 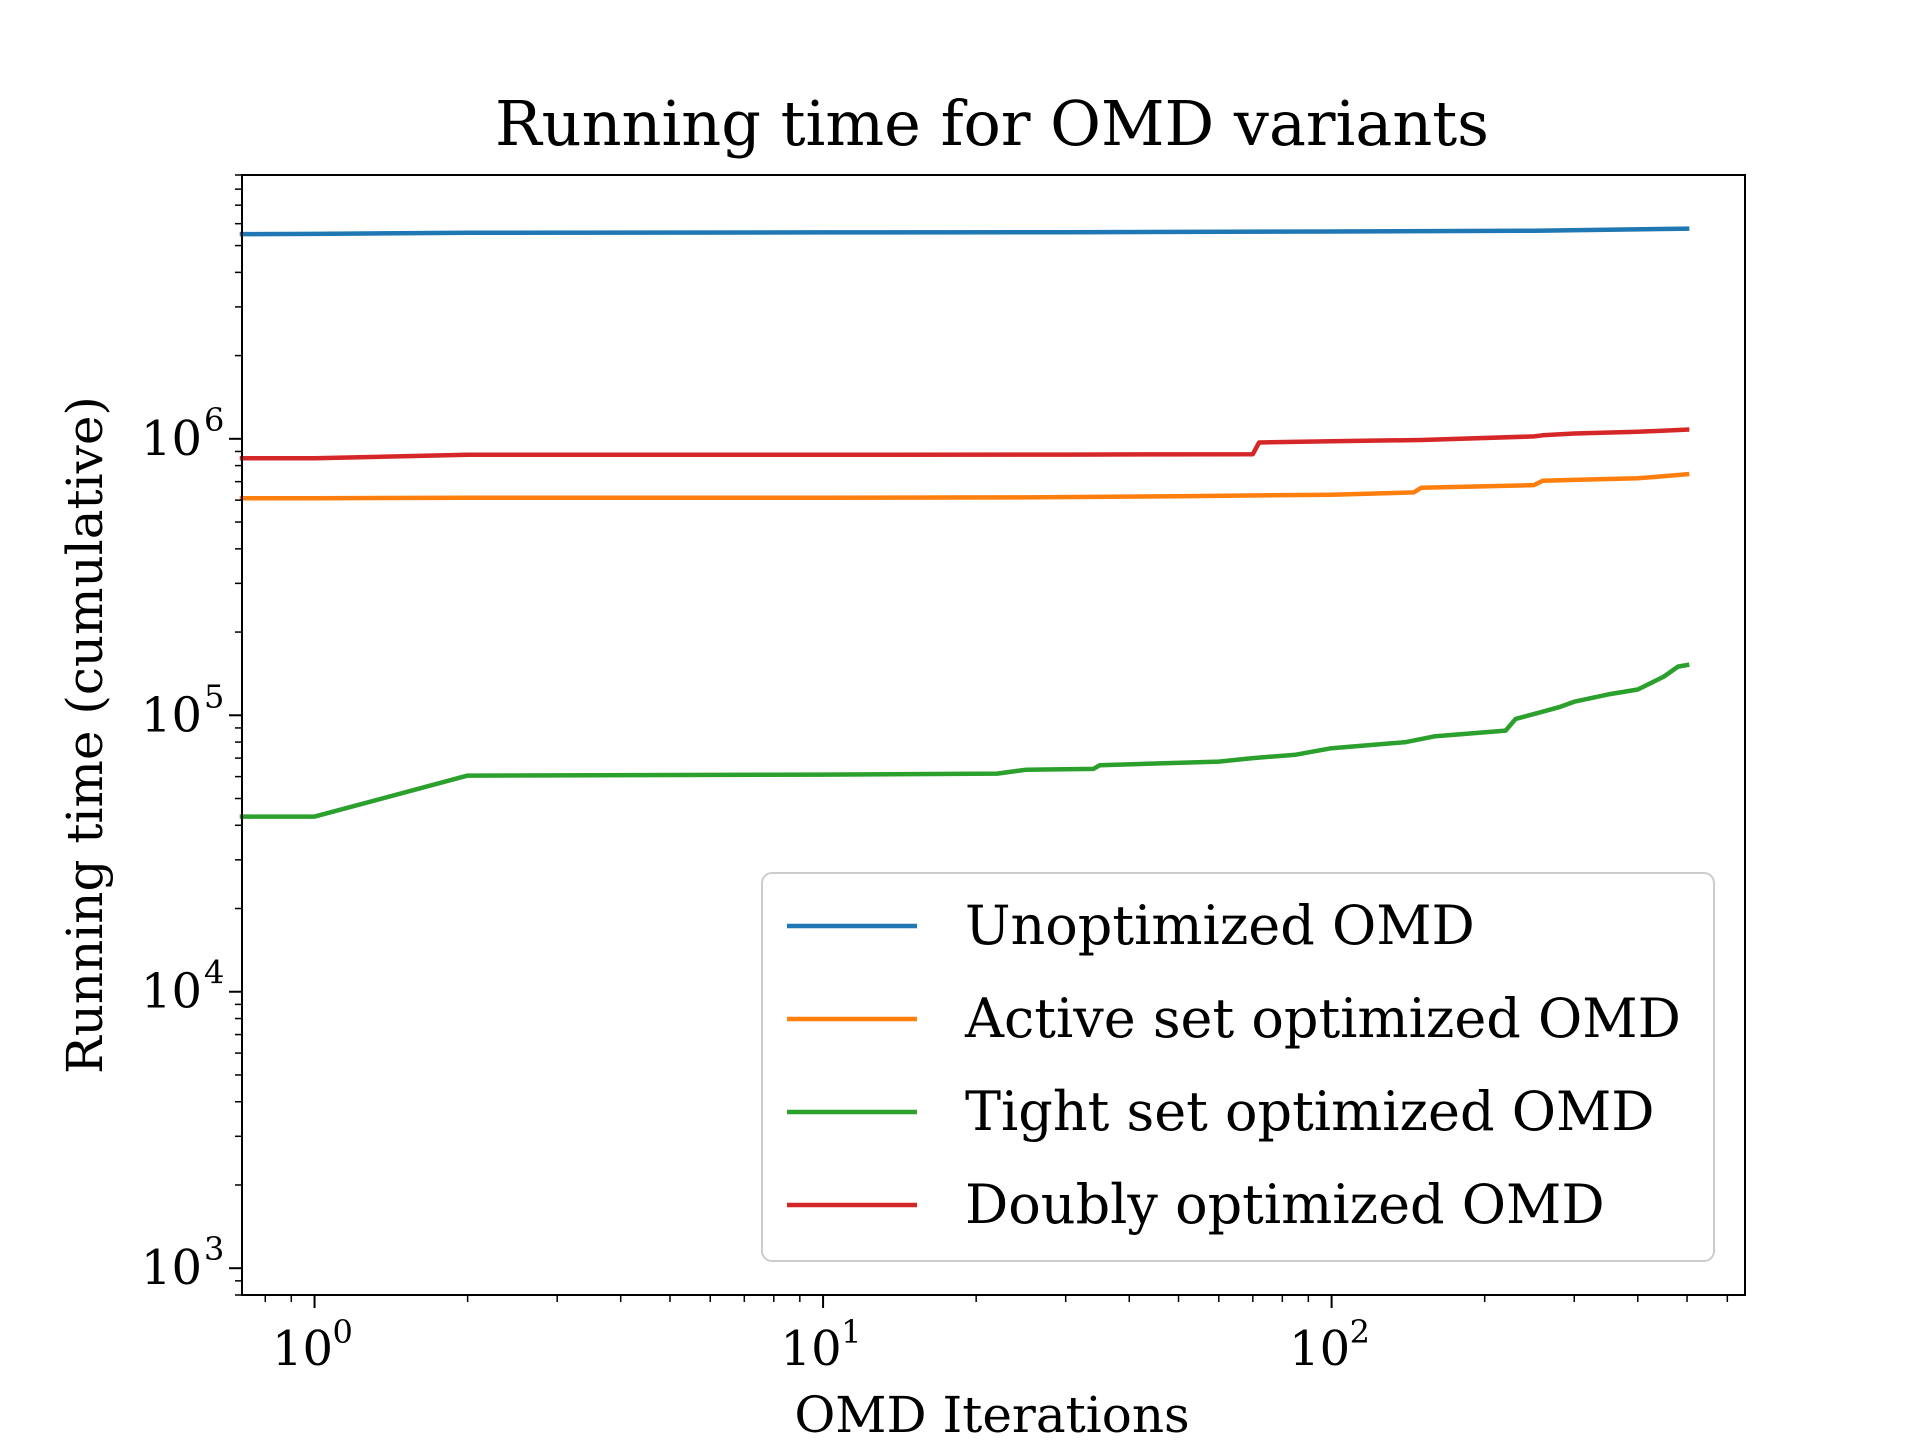 I want to click on legend-label-1: Unoptimized OMD, so click(x=1220, y=925).